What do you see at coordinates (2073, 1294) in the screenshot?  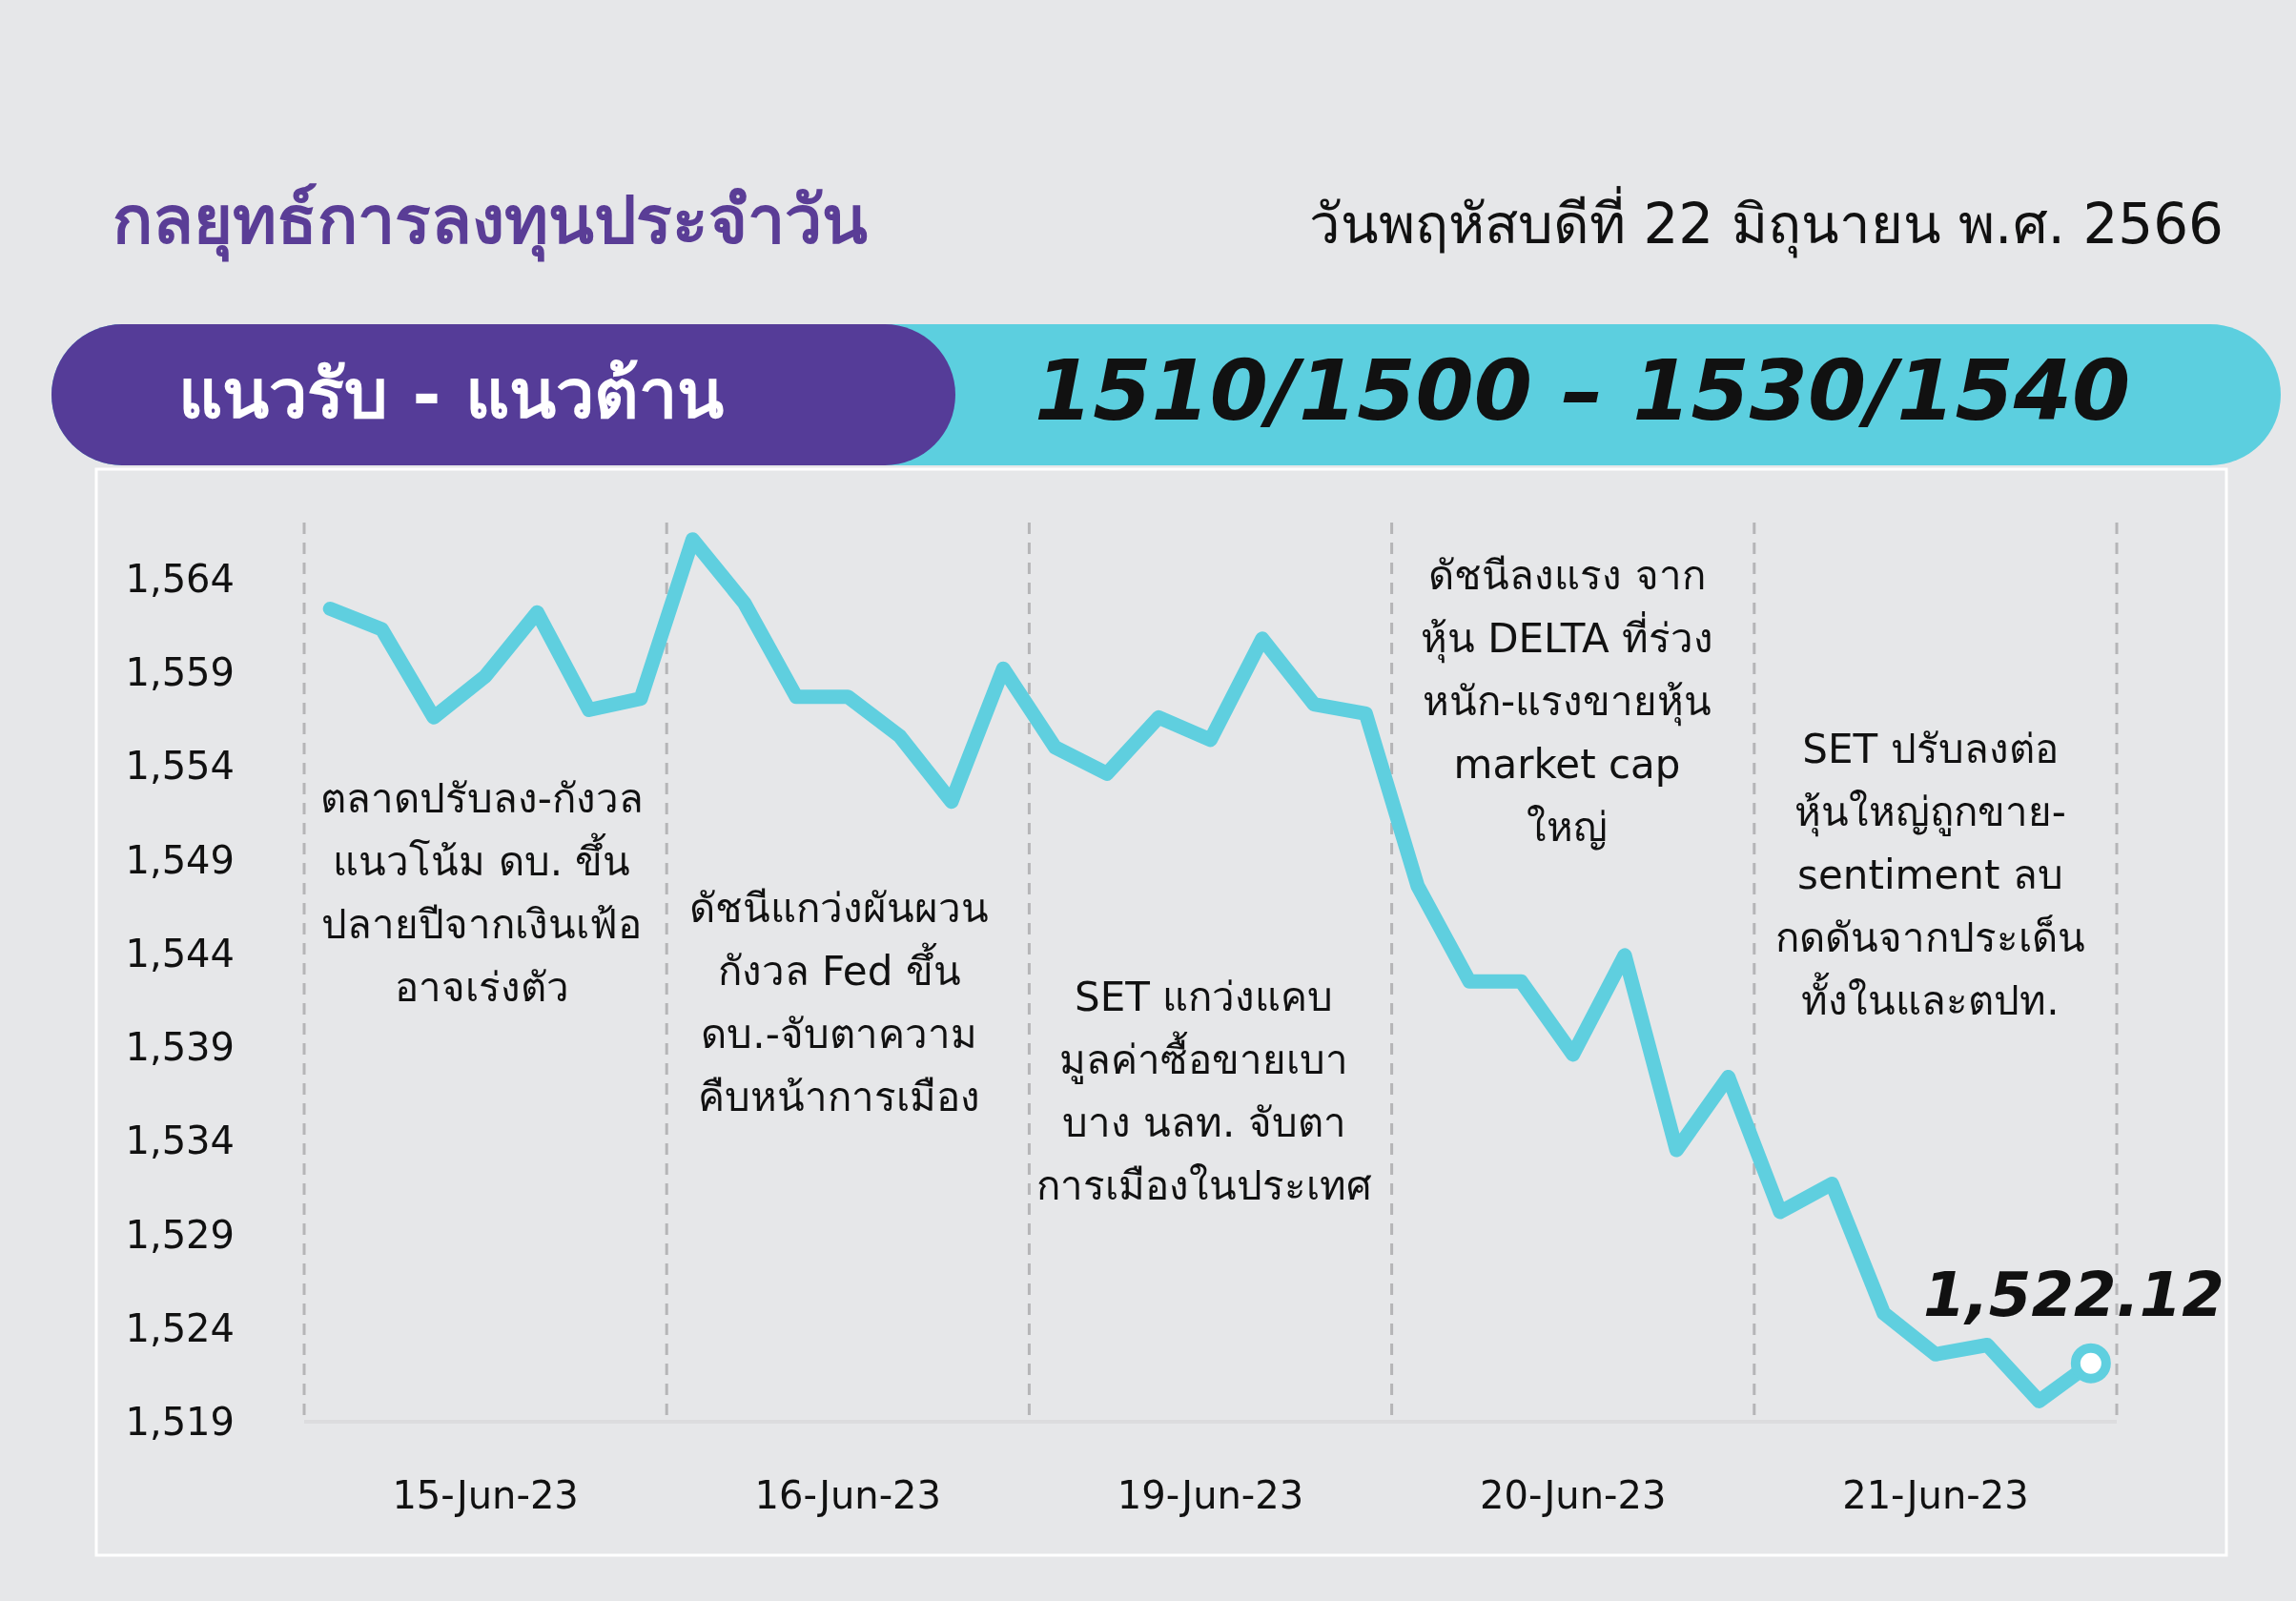 I see `data-label: 1,522.12` at bounding box center [2073, 1294].